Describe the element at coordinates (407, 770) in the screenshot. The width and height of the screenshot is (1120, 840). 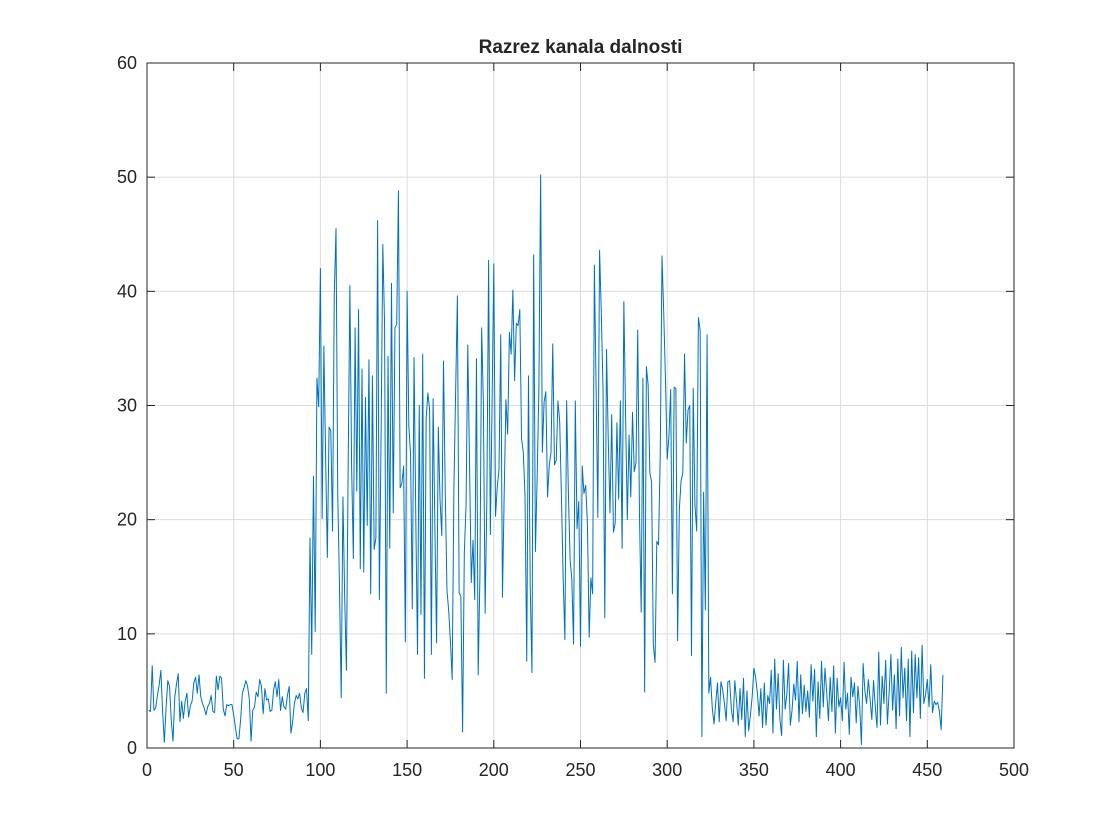
I see `x-tick-label: 150` at that location.